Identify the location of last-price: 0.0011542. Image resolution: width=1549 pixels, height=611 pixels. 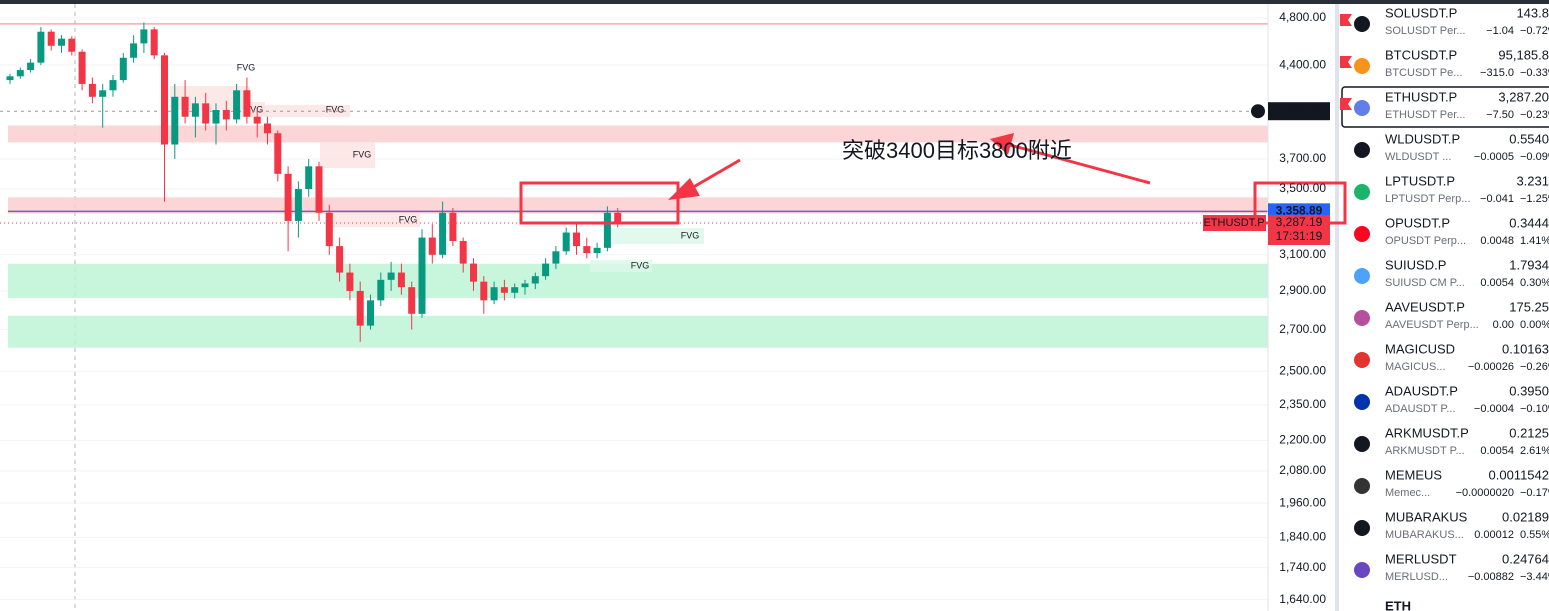
(1519, 474).